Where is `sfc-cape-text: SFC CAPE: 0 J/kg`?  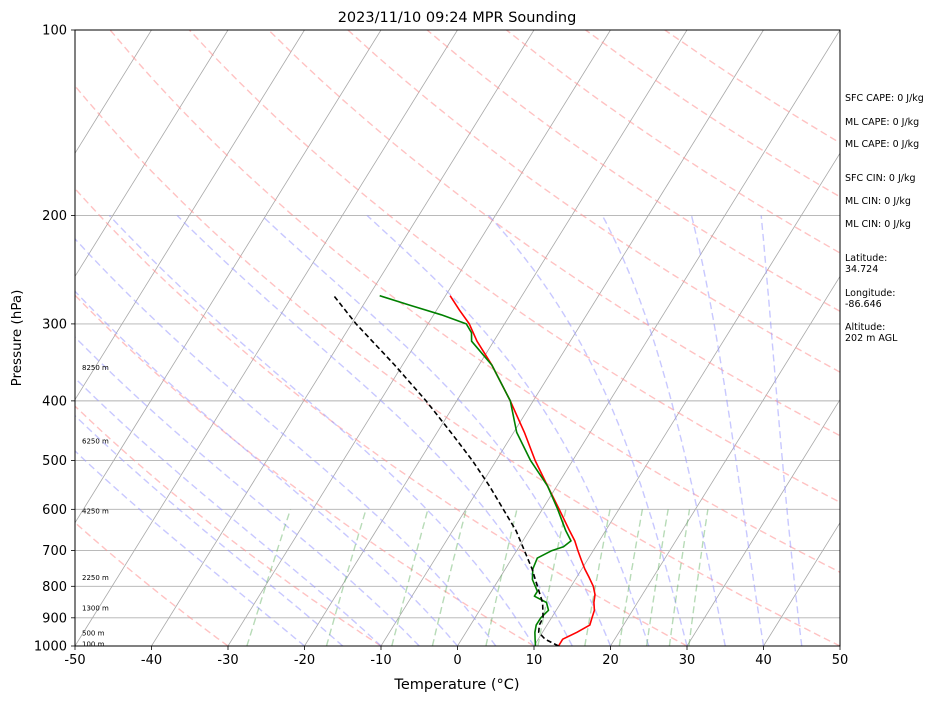
sfc-cape-text: SFC CAPE: 0 J/kg is located at coordinates (884, 98).